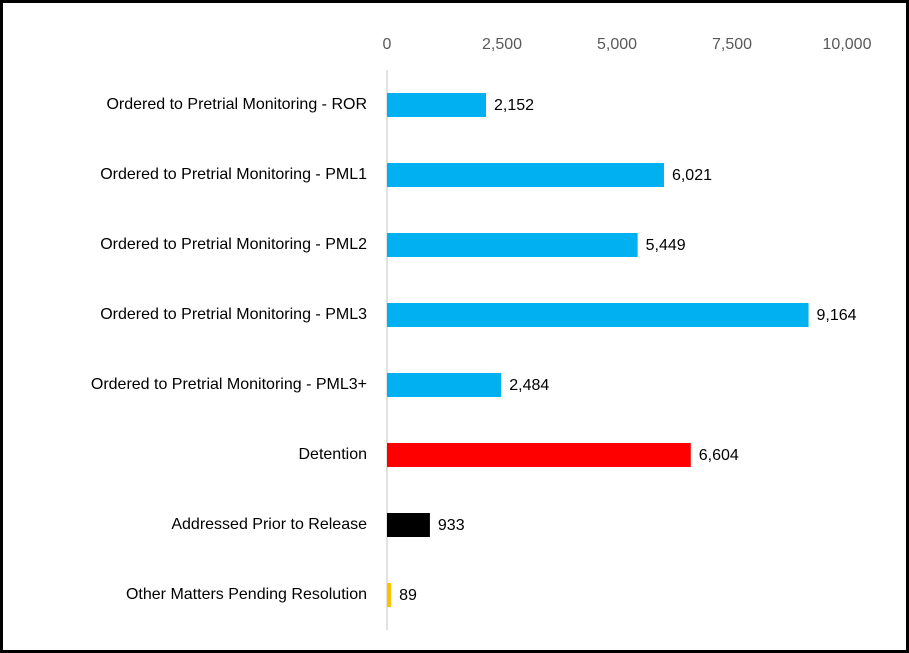  I want to click on y-tick-label: Addressed Prior to Release, so click(269, 524).